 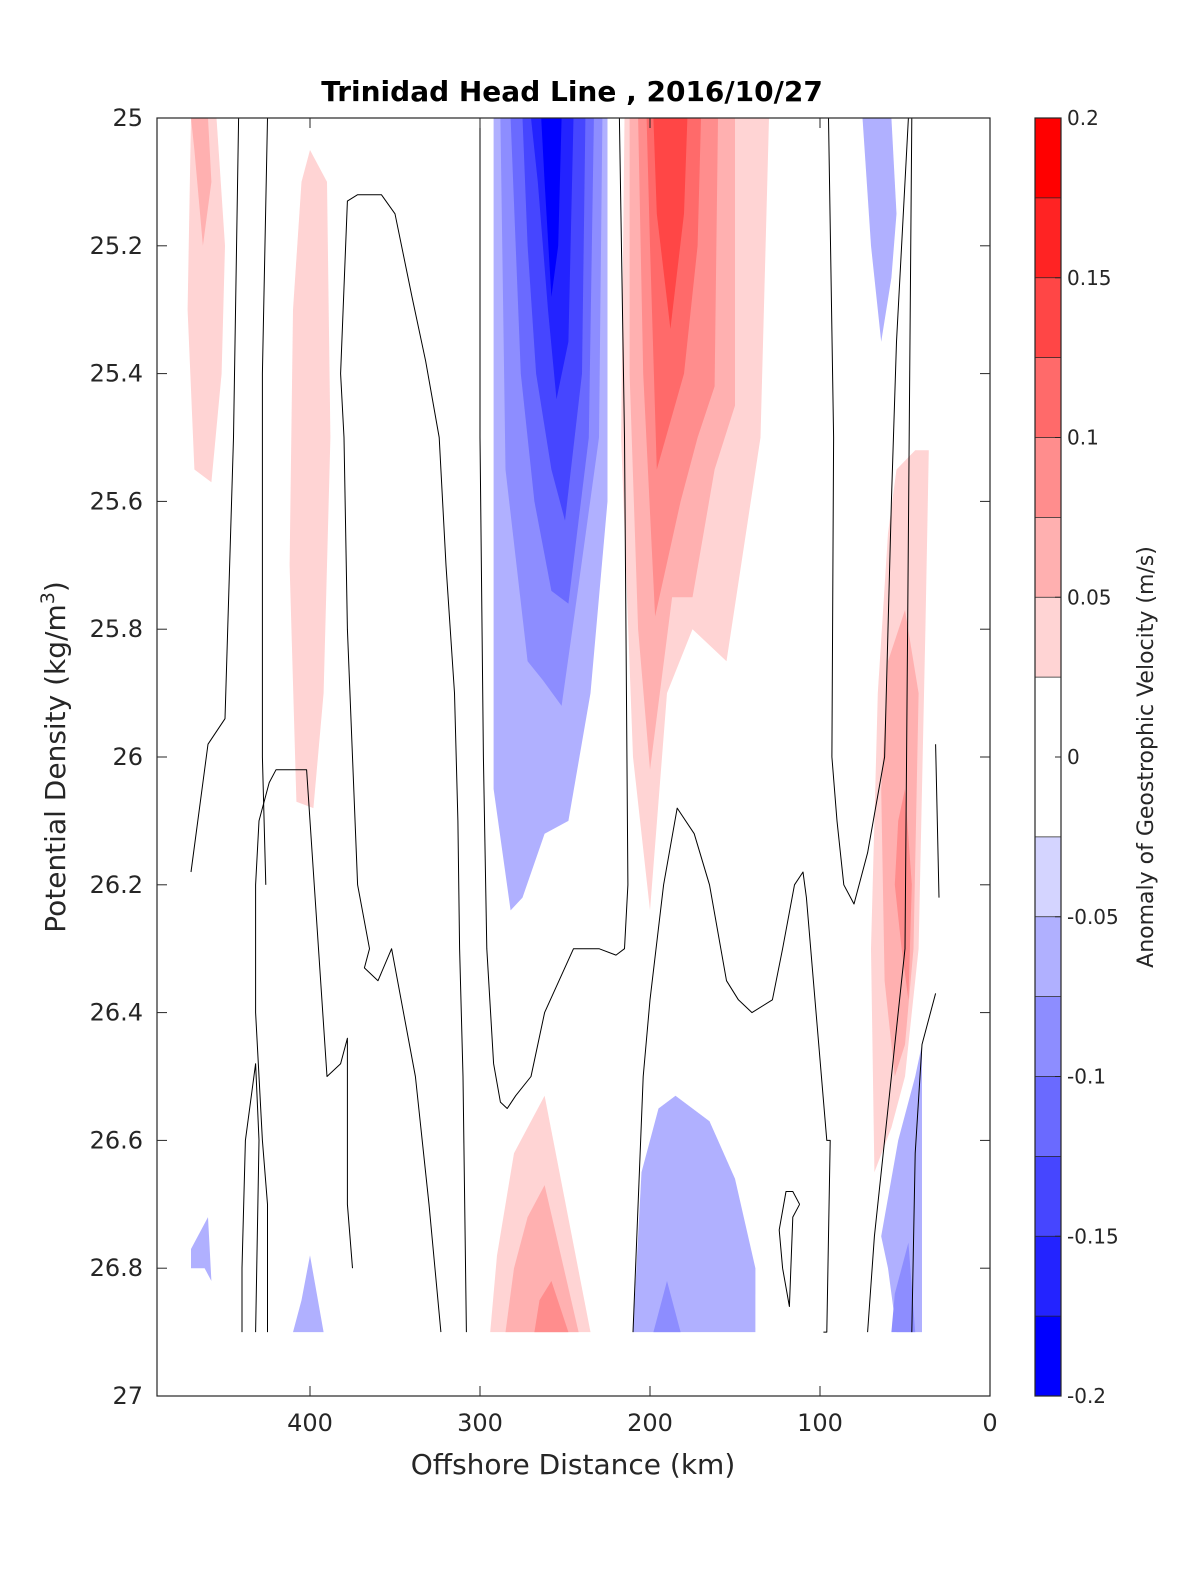 What do you see at coordinates (1087, 757) in the screenshot?
I see `colorbar-ticks: 0.2 0.15 0.1 0.05 0 -0.05 -0.1 -0.15 -0.2` at bounding box center [1087, 757].